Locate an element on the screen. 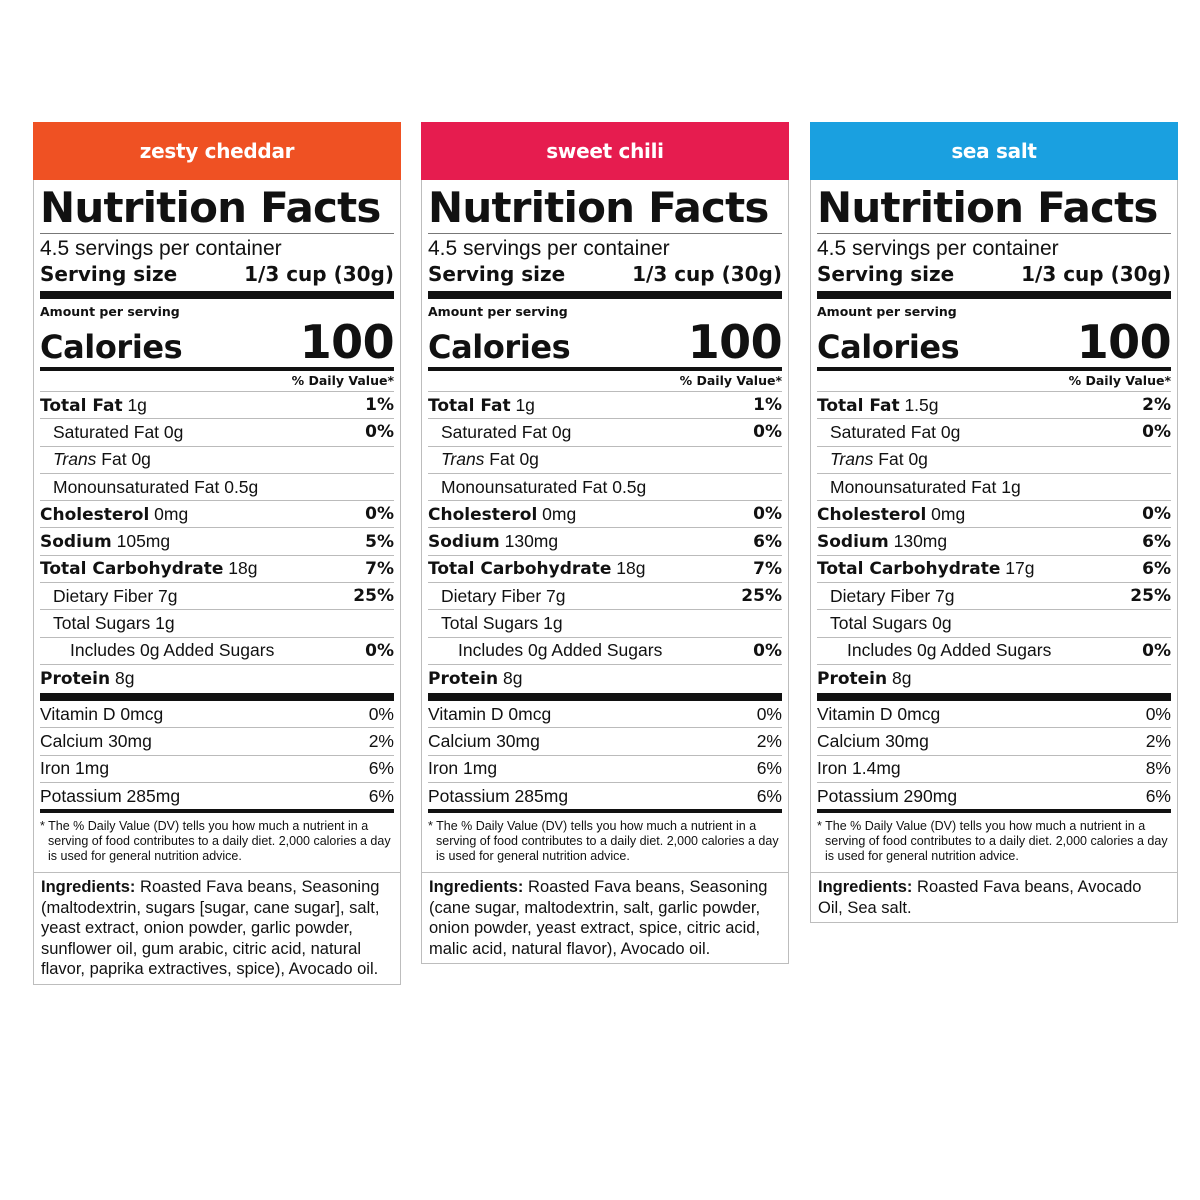  nutrient-name: Protein is located at coordinates (463, 679).